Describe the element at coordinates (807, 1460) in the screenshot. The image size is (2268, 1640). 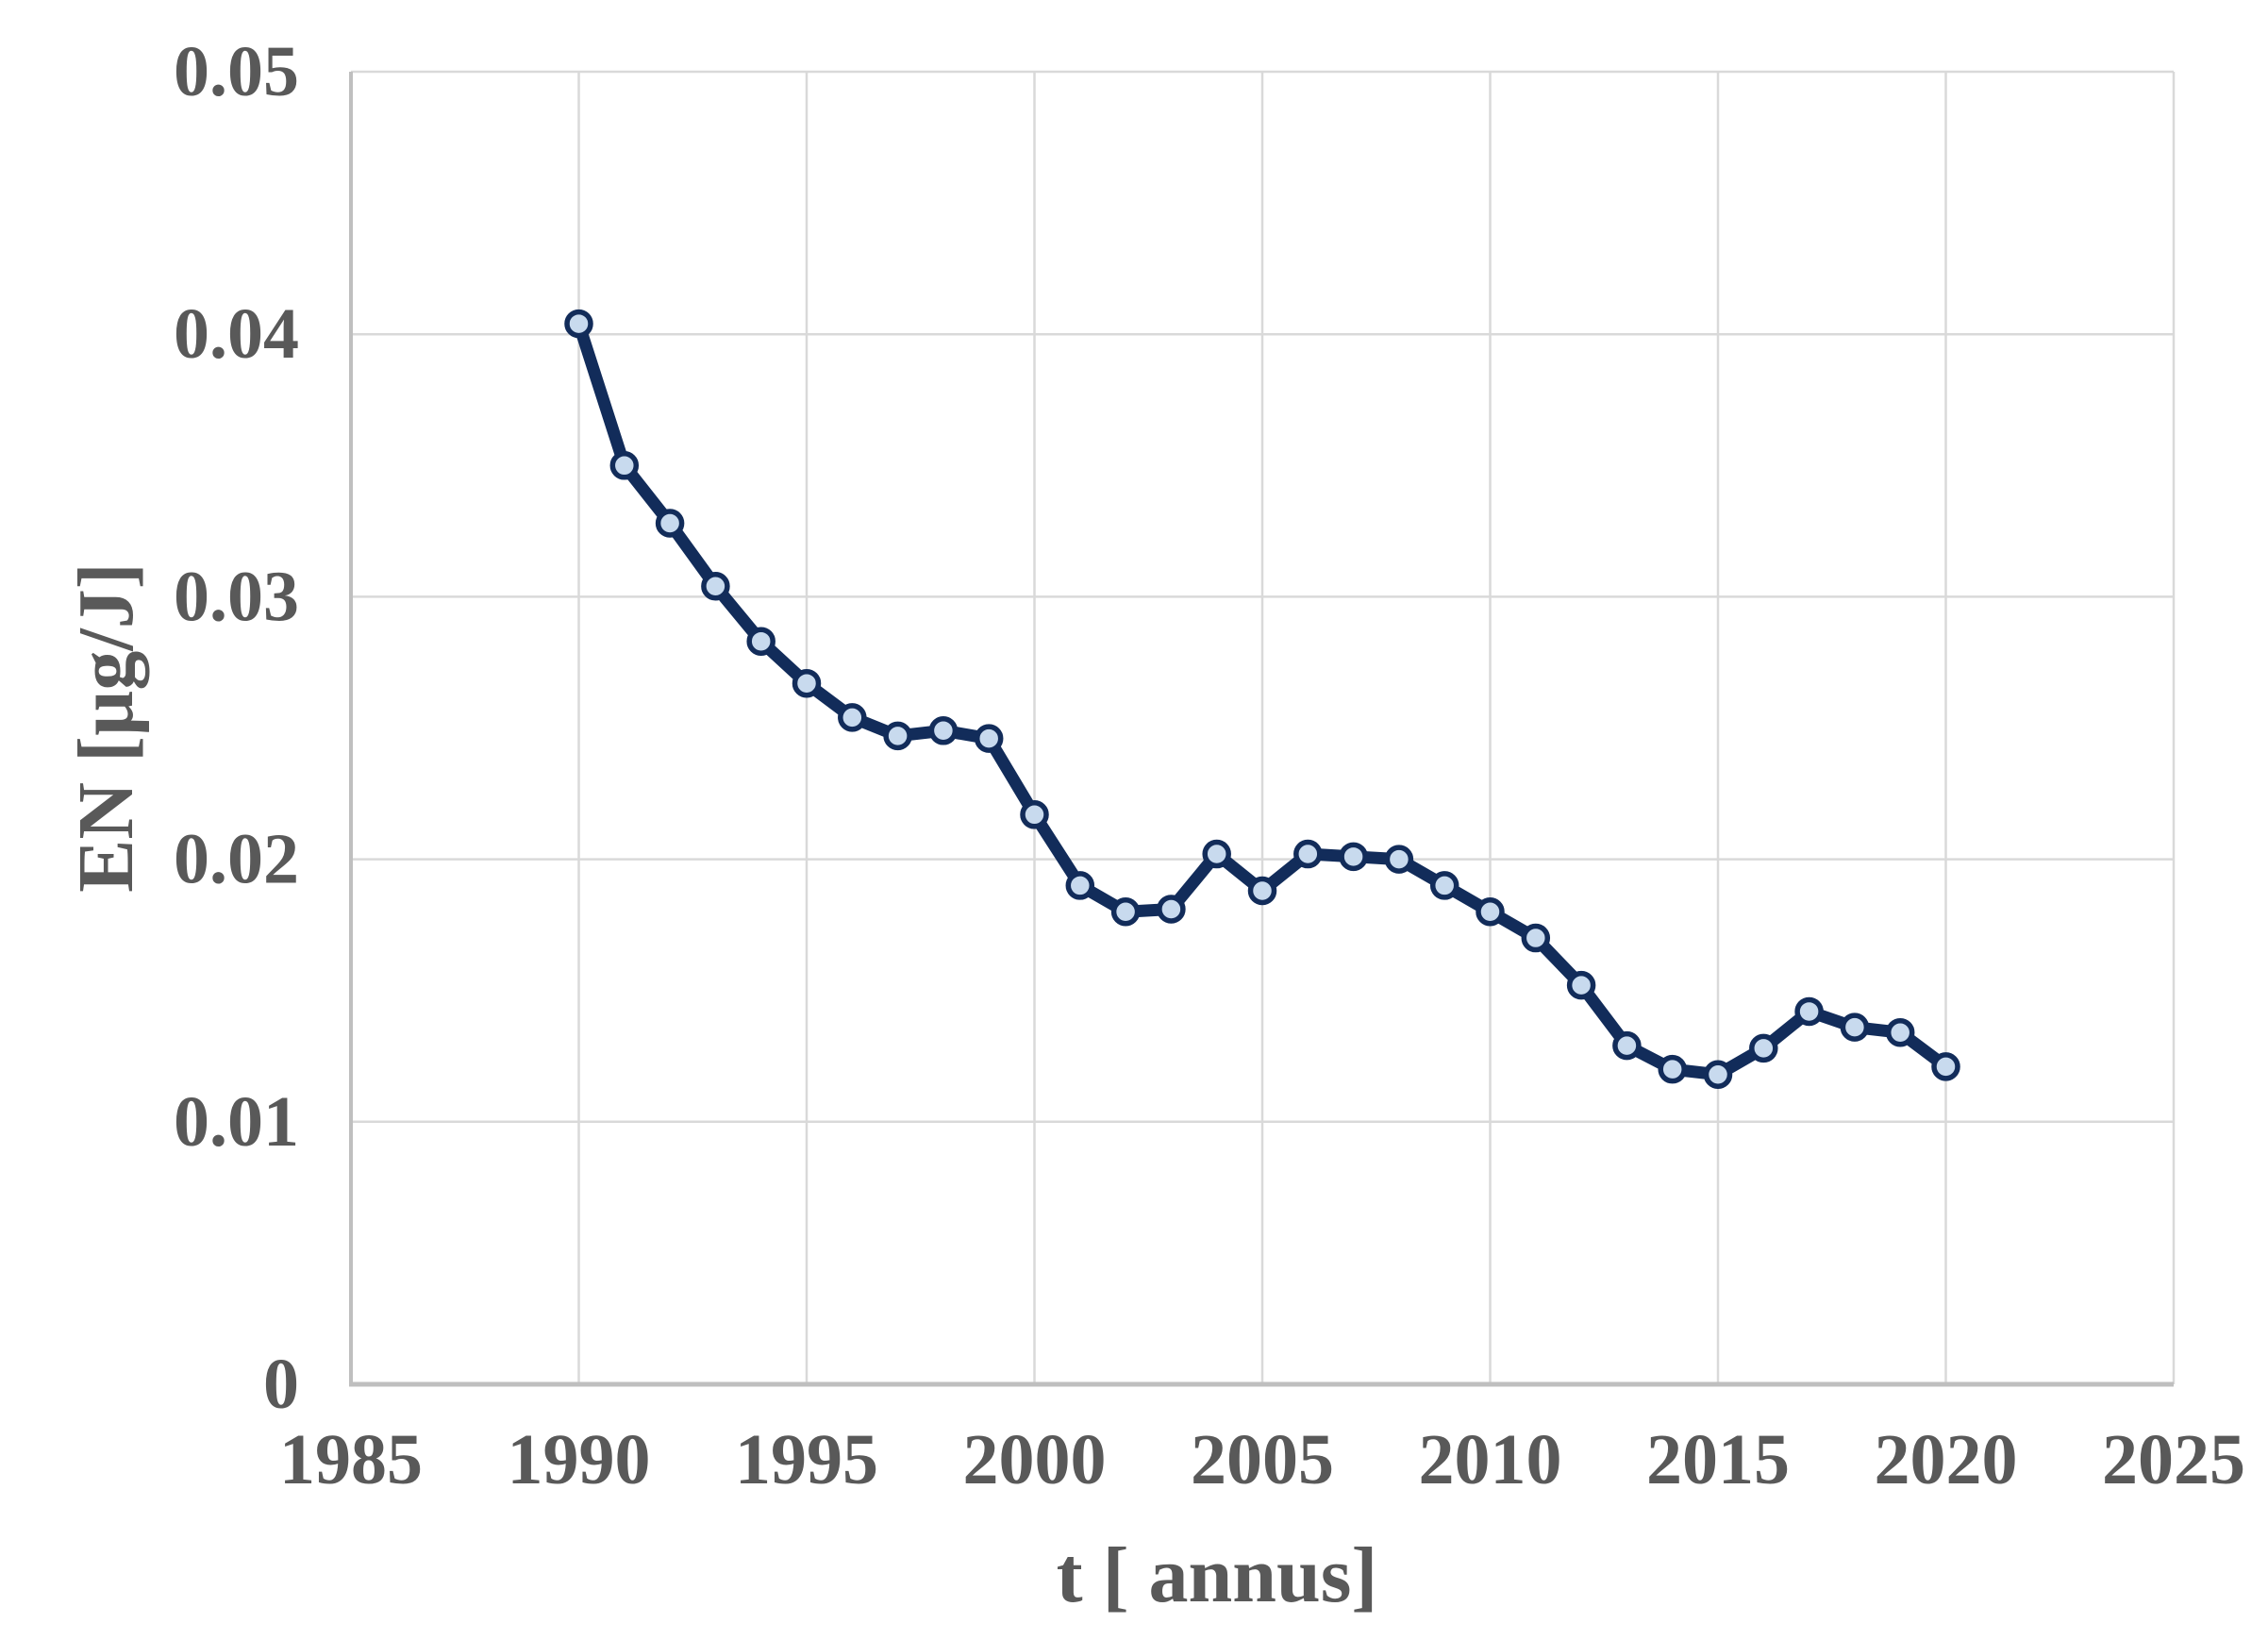
I see `x-tick-label: 1995` at that location.